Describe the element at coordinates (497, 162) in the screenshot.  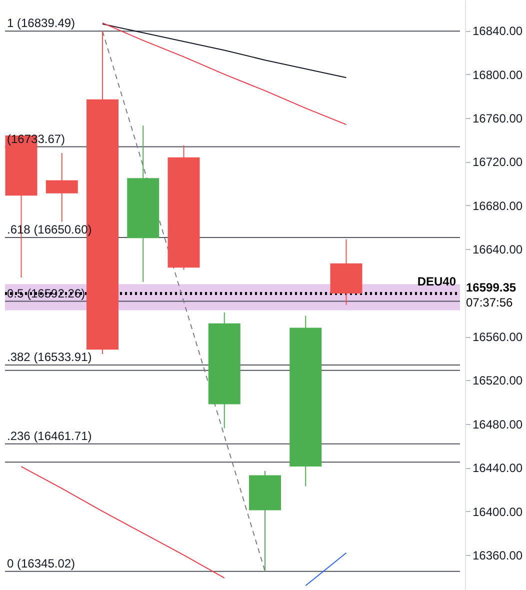
I see `y-tick-label: 16720.00` at that location.